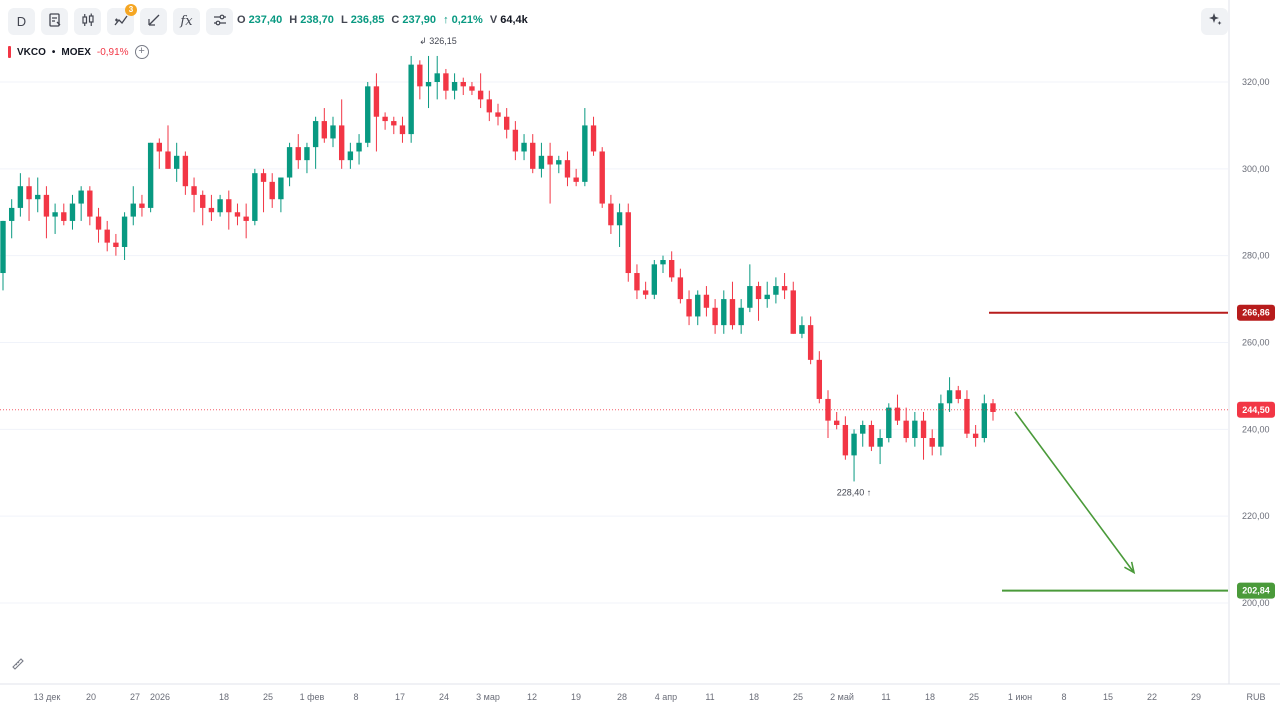 Image resolution: width=1280 pixels, height=710 pixels. Describe the element at coordinates (1074, 492) in the screenshot. I see `forecast-arrow-shaft` at that location.